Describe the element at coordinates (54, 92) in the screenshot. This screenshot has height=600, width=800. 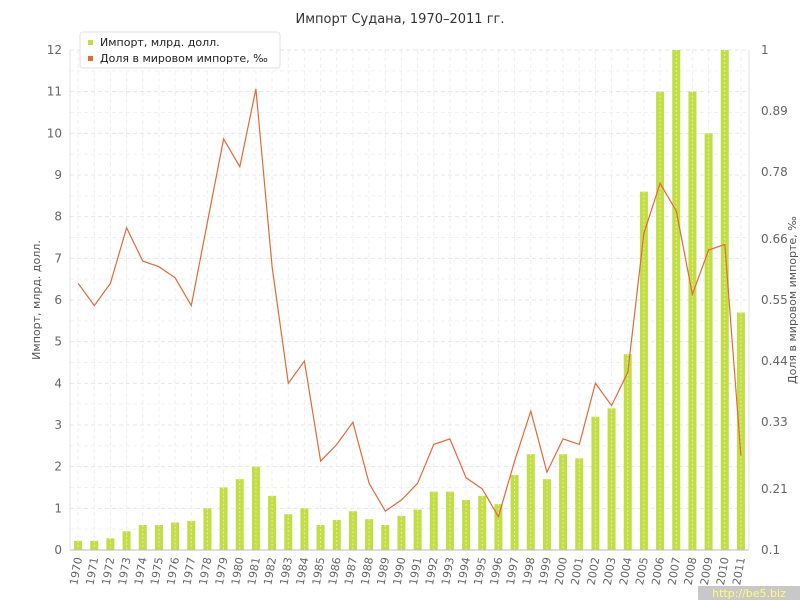
I see `y-tick-label: 11` at that location.